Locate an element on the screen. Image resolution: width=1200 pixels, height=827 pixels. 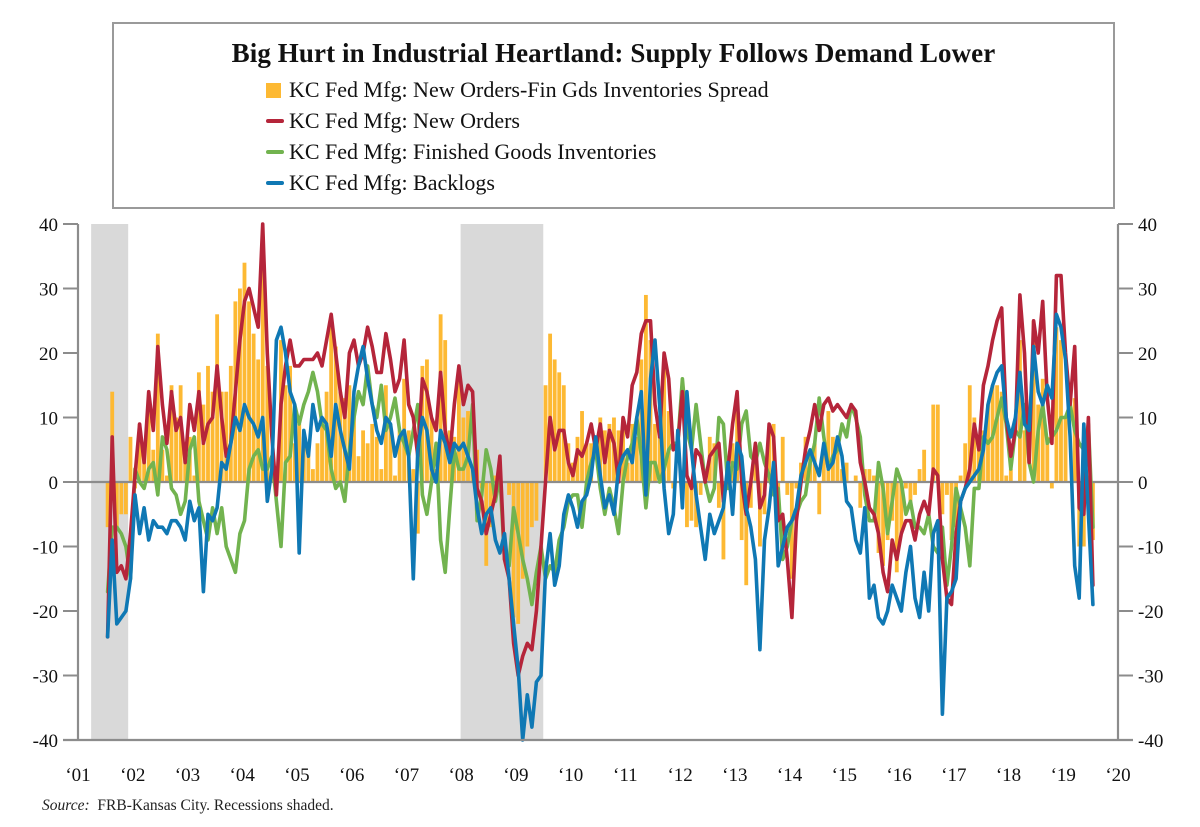
y-tick-label-left: 0 is located at coordinates (54, 483).